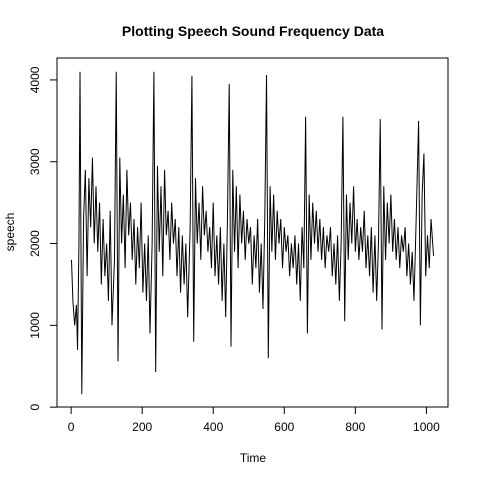 This screenshot has height=480, width=480. What do you see at coordinates (35, 325) in the screenshot?
I see `y-tick-label: 1000` at bounding box center [35, 325].